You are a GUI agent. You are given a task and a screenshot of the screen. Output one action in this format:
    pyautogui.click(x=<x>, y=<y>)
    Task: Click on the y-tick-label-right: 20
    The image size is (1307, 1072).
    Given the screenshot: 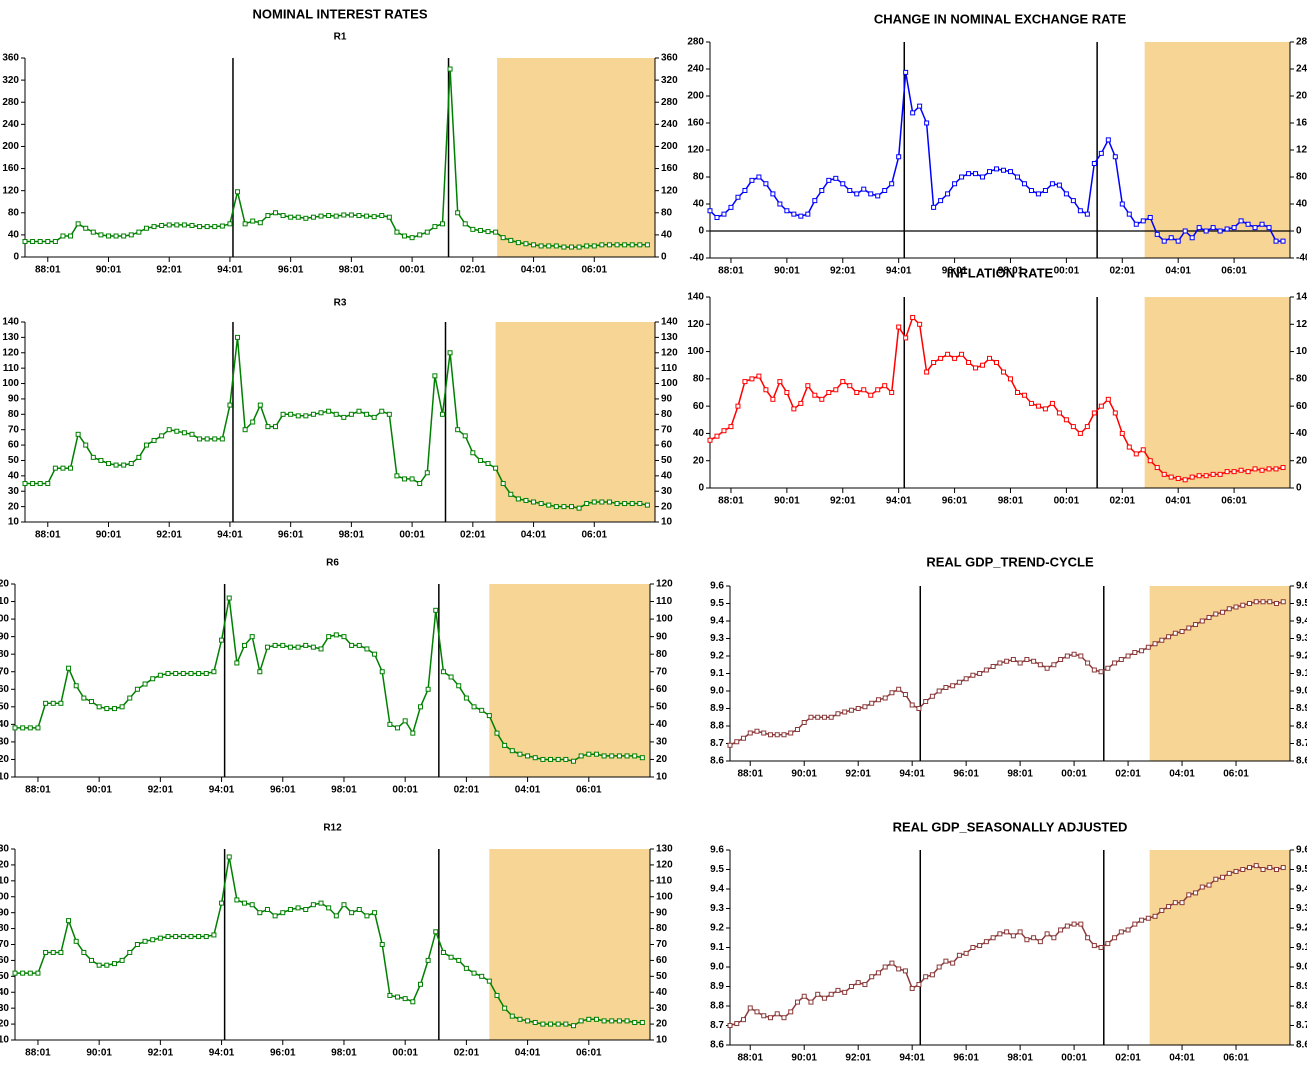 What is the action you would take?
    pyautogui.click(x=662, y=759)
    